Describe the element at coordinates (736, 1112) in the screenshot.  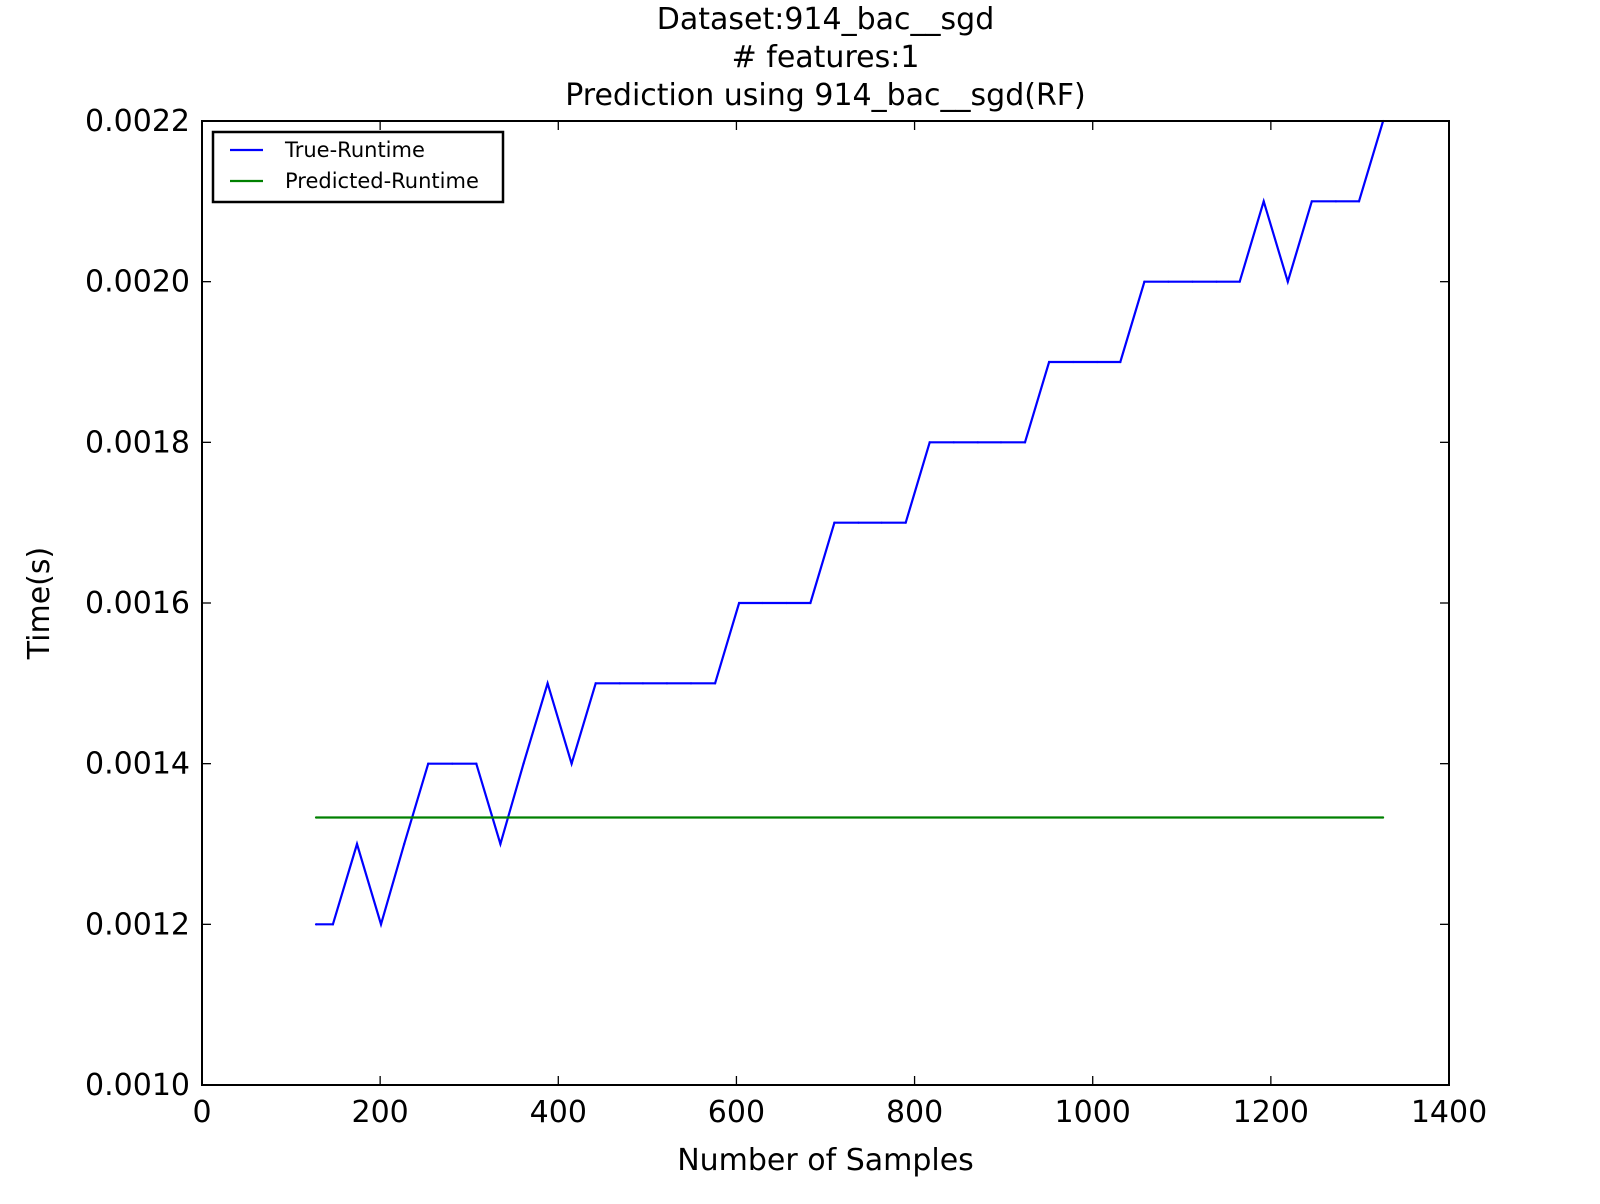
I see `x-tick-label: 600` at that location.